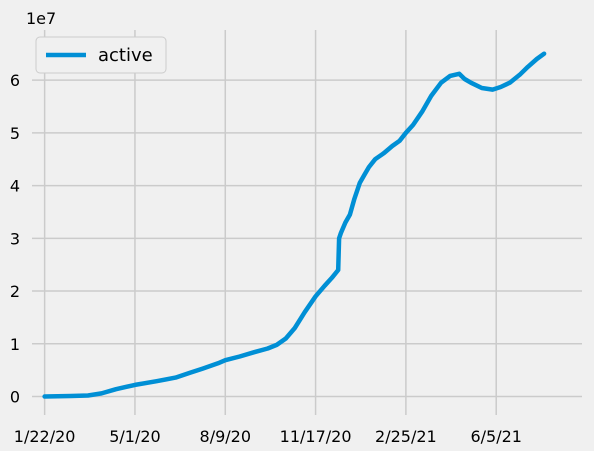 This screenshot has height=451, width=594. What do you see at coordinates (316, 436) in the screenshot?
I see `x-tick-label: 11/17/20` at bounding box center [316, 436].